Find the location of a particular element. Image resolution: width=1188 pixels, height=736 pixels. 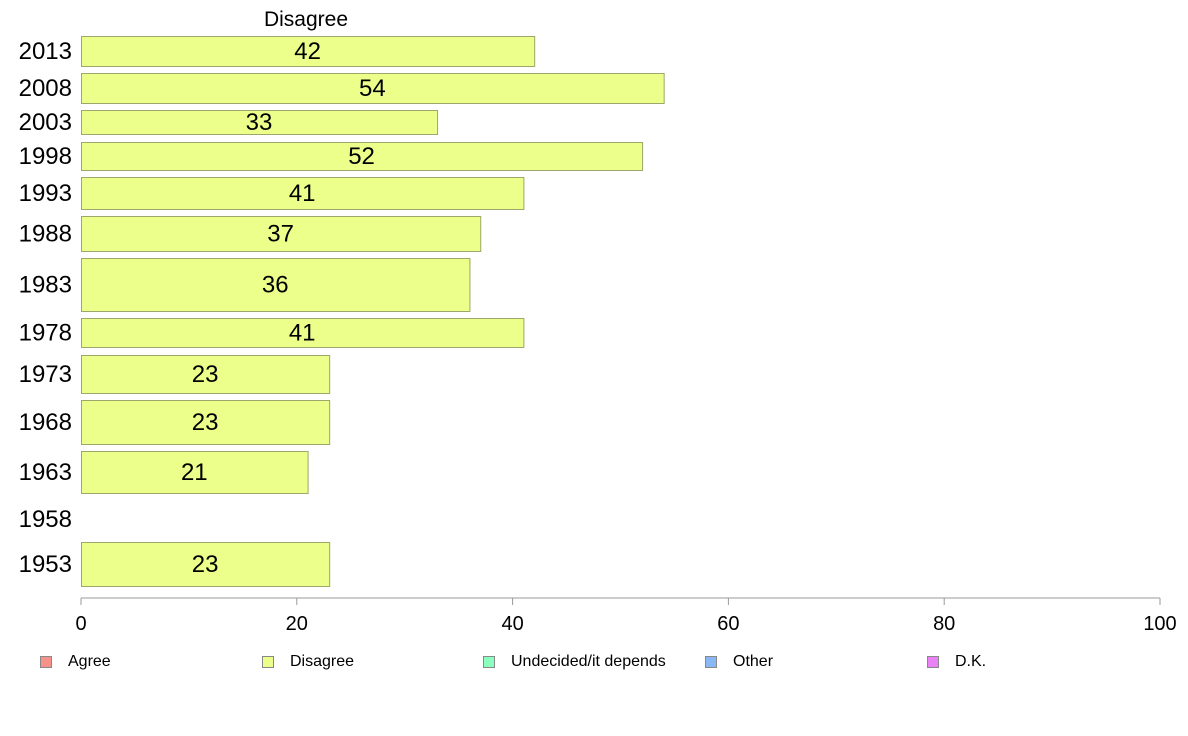

legend-swatch-disagree is located at coordinates (268, 662).